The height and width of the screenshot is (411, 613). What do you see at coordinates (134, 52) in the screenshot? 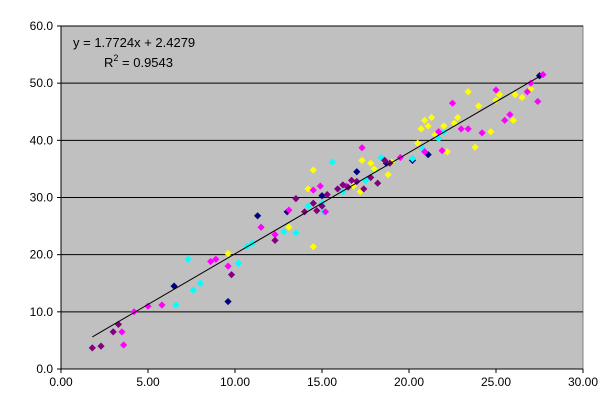
I see `trendline-equation: y = 1.7724x + 2.4279 R2 = 0.9543` at bounding box center [134, 52].